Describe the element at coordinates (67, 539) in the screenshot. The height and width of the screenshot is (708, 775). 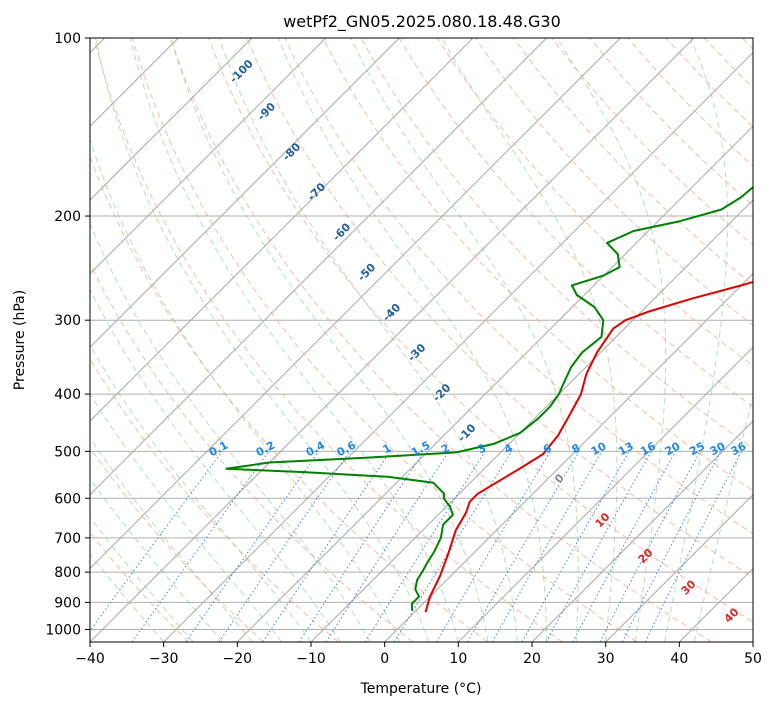
I see `y-tick-label: 700` at that location.